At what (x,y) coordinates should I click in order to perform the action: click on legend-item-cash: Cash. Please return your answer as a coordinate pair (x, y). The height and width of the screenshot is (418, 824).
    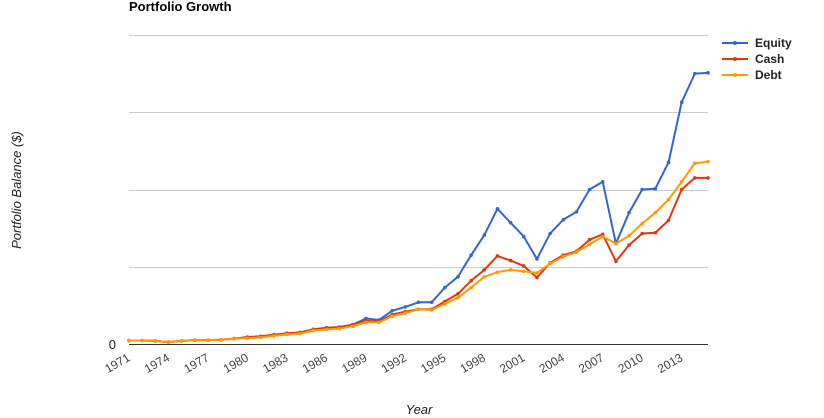
    Looking at the image, I should click on (753, 59).